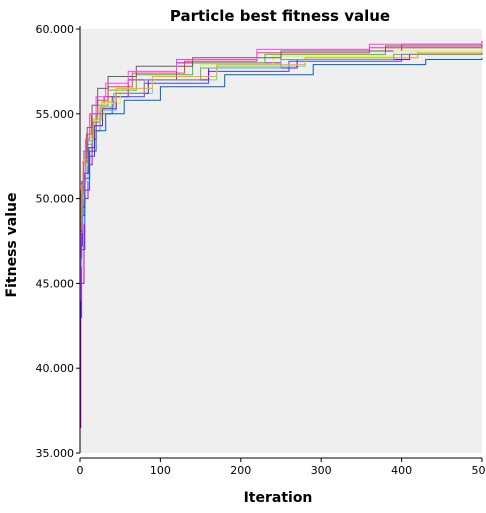  I want to click on x-axis-title: Iteration, so click(278, 498).